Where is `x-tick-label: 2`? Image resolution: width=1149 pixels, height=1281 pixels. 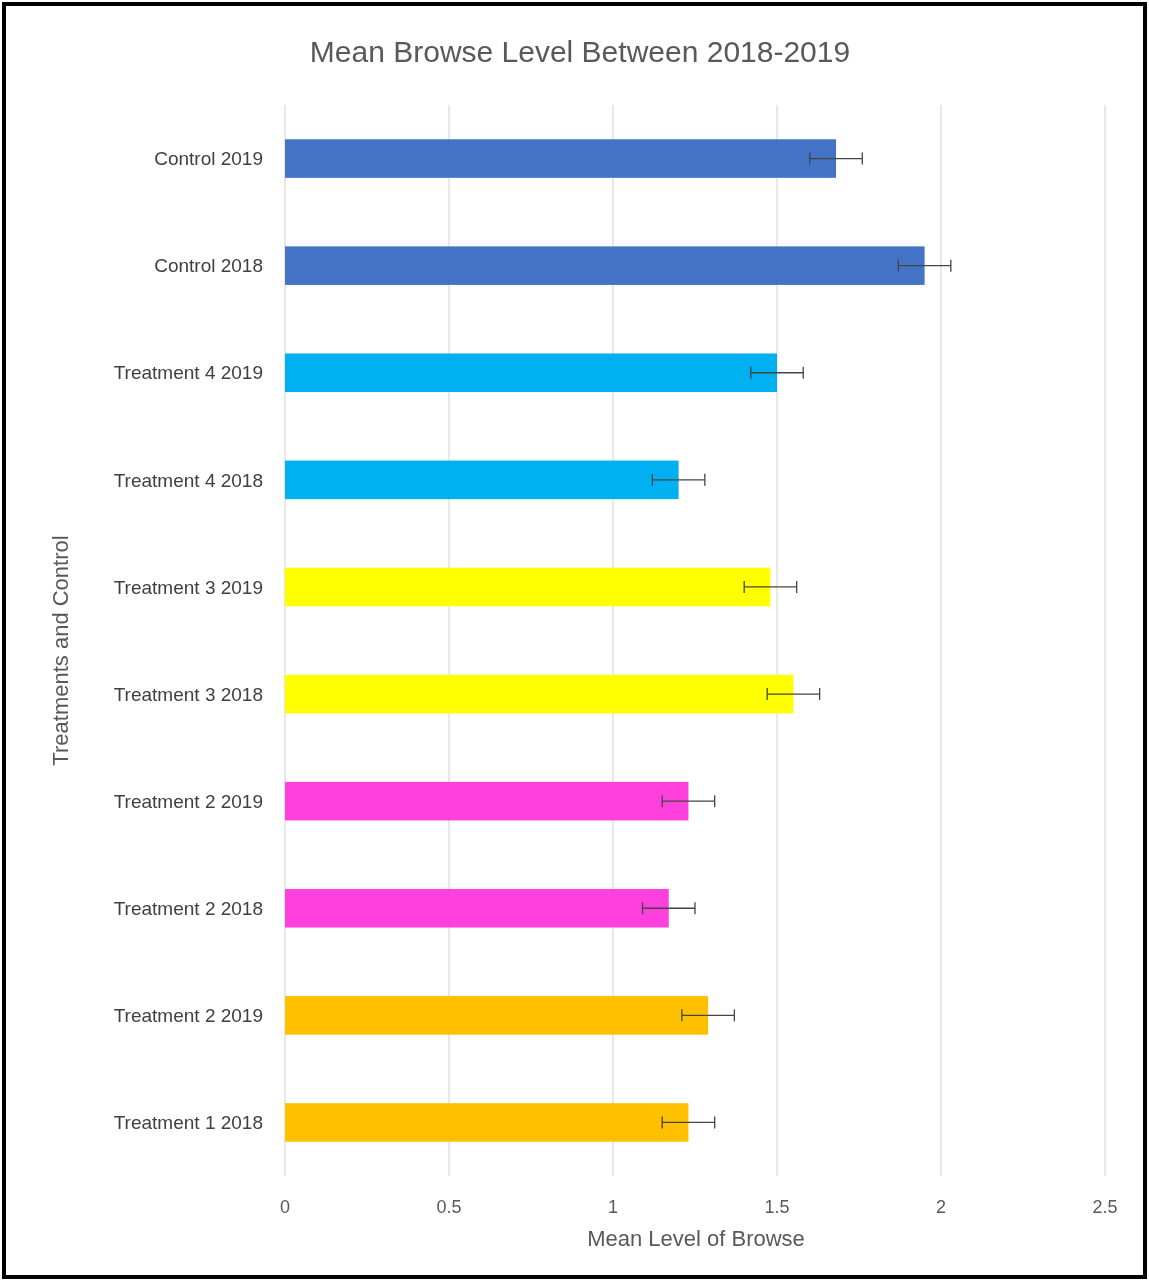 x-tick-label: 2 is located at coordinates (941, 1207).